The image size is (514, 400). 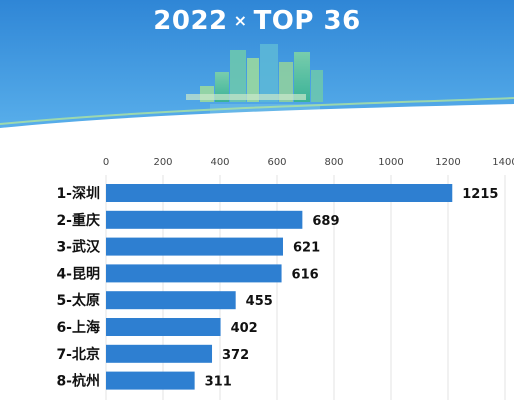 What do you see at coordinates (78, 381) in the screenshot?
I see `category-label: 8-杭州` at bounding box center [78, 381].